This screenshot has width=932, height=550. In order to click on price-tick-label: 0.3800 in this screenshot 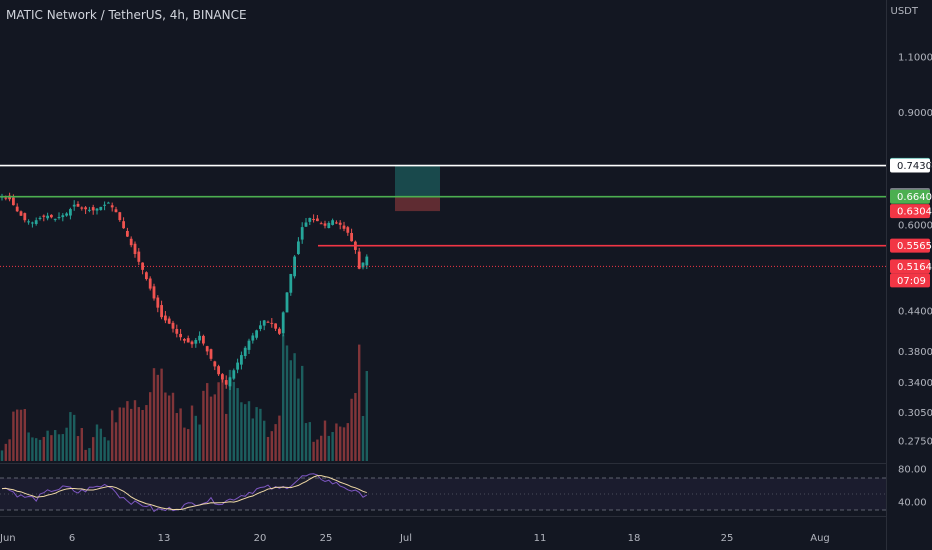, I will do `click(915, 352)`.